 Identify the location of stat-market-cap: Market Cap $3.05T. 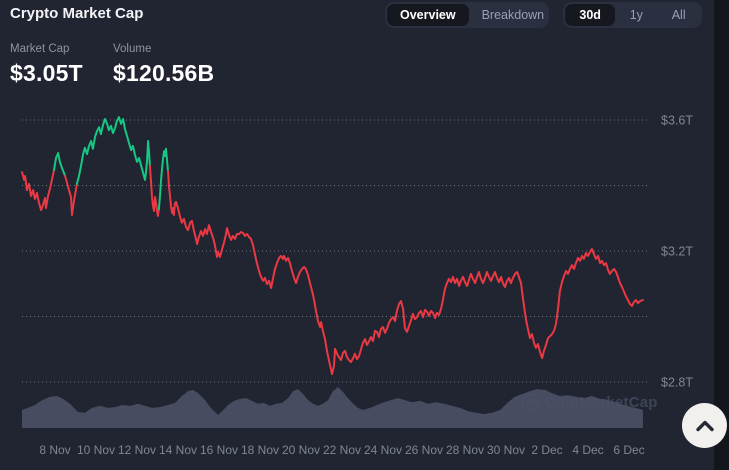
(56, 65).